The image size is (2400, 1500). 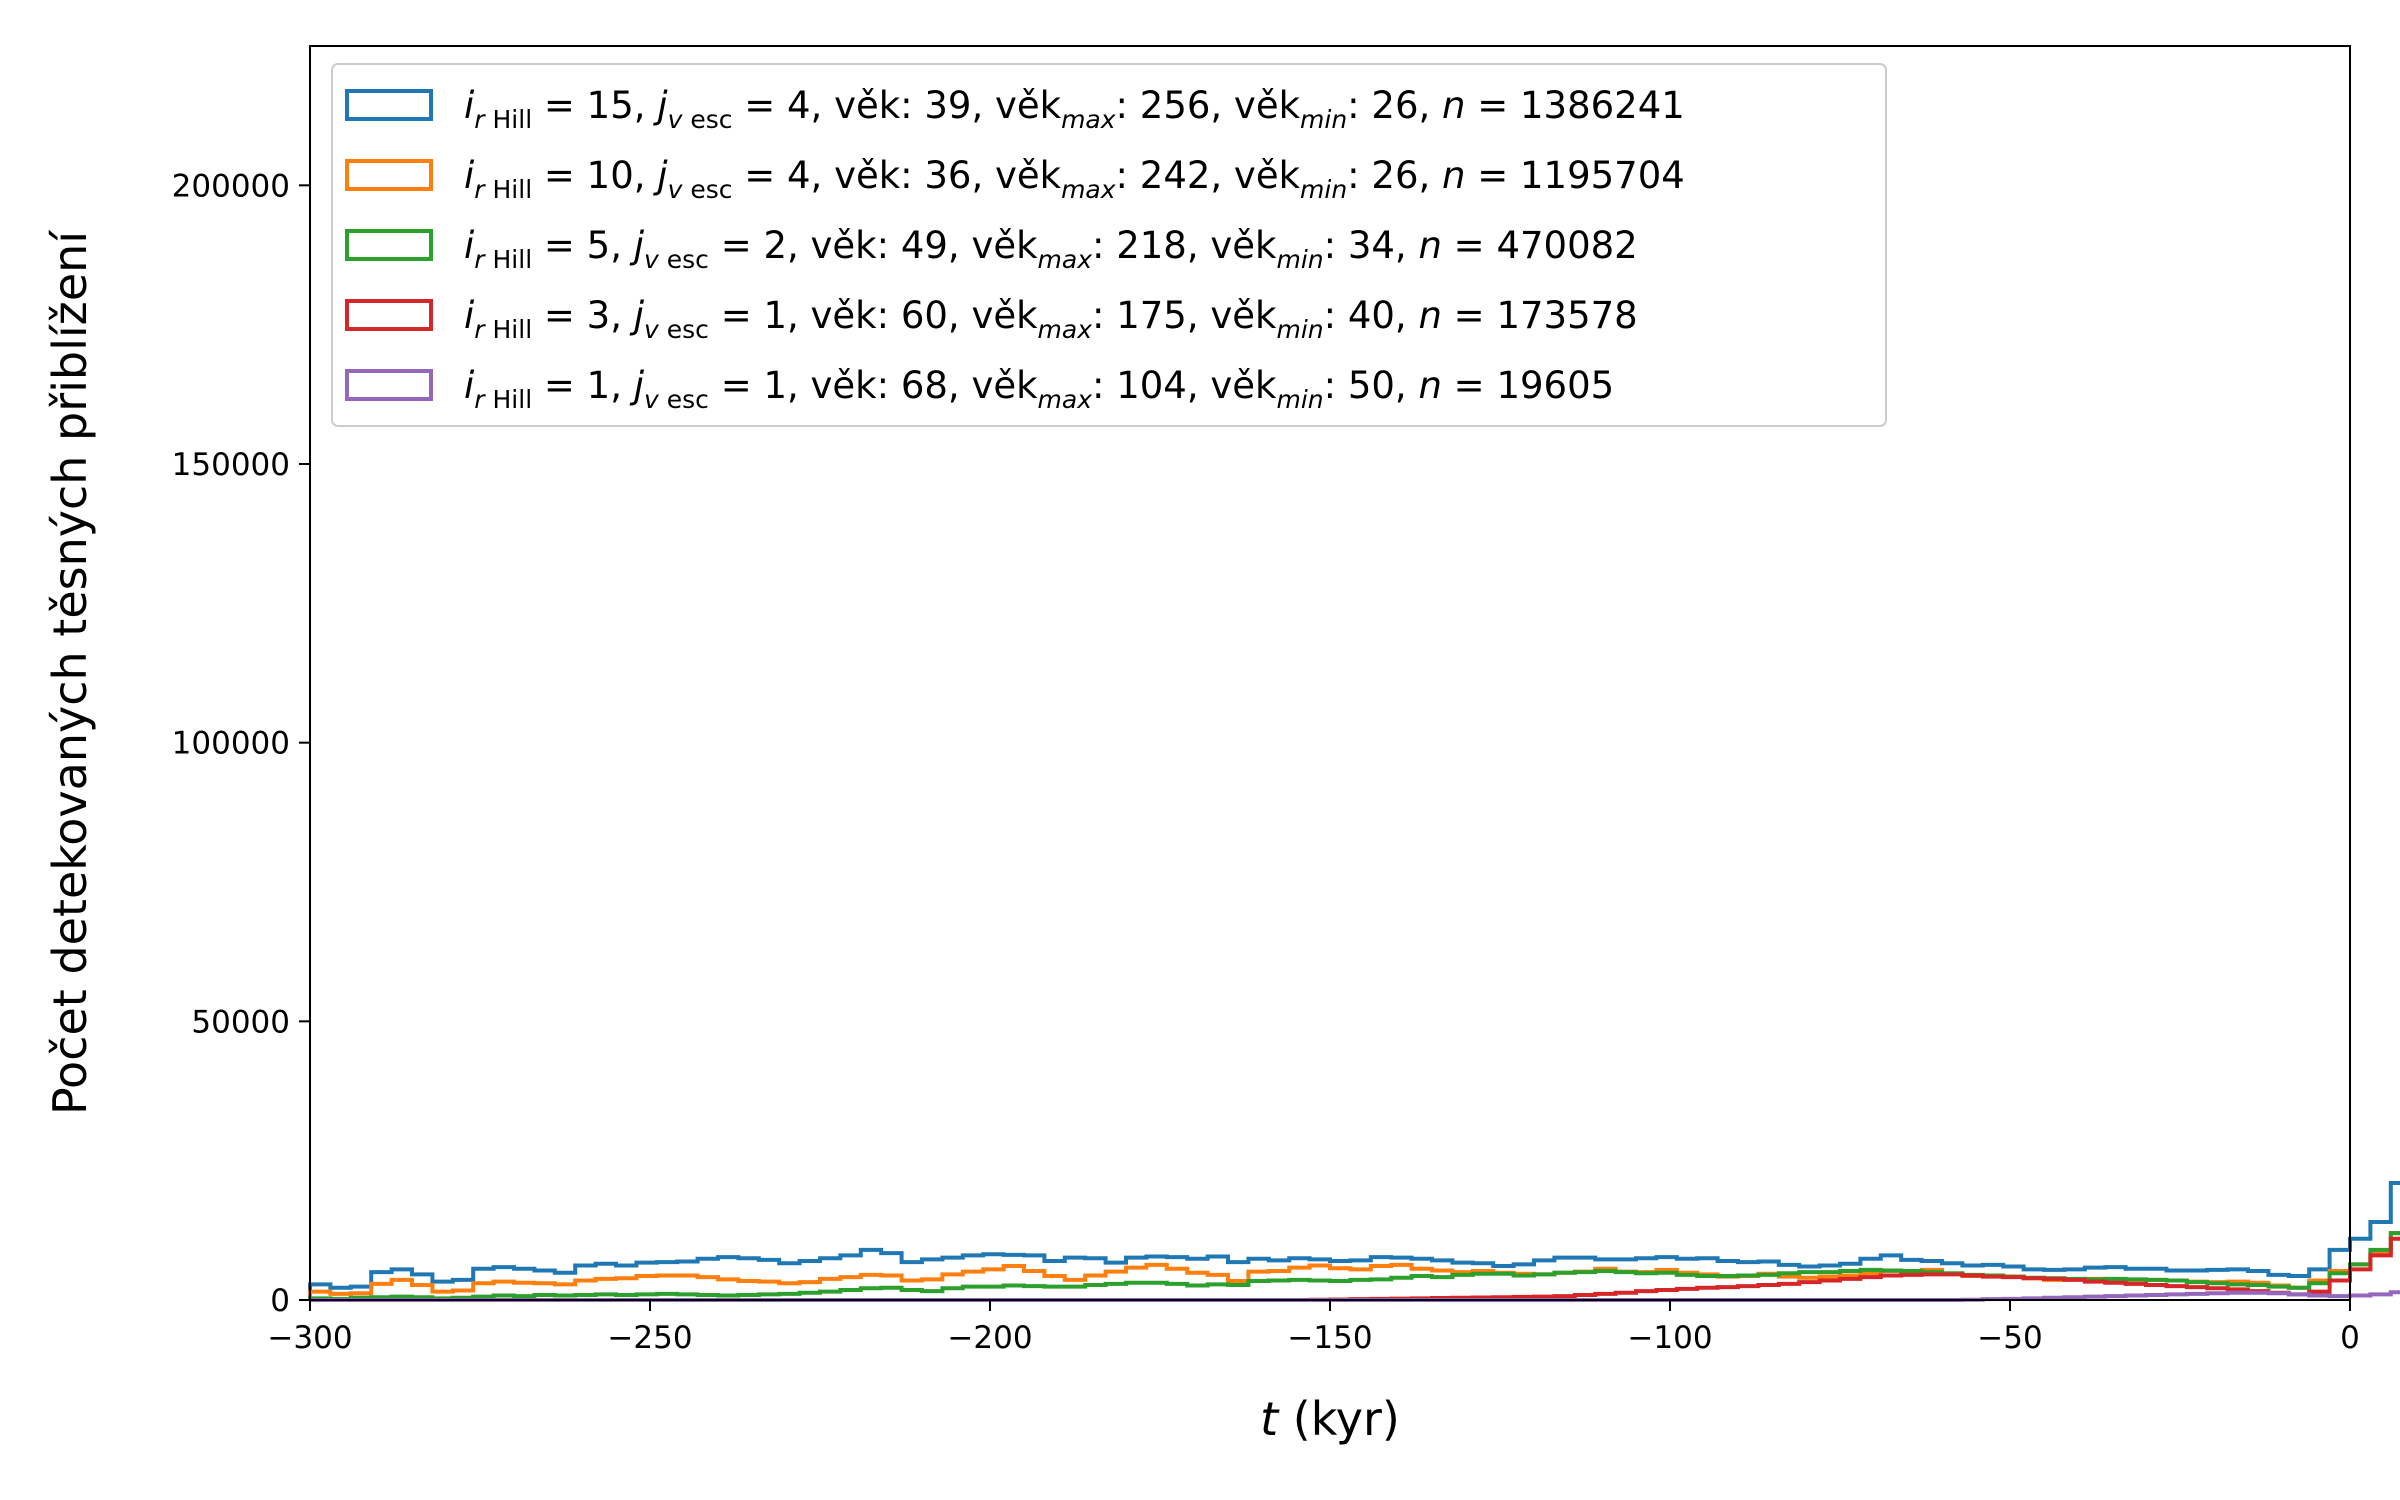 I want to click on y-tick-label: 50000, so click(x=240, y=1022).